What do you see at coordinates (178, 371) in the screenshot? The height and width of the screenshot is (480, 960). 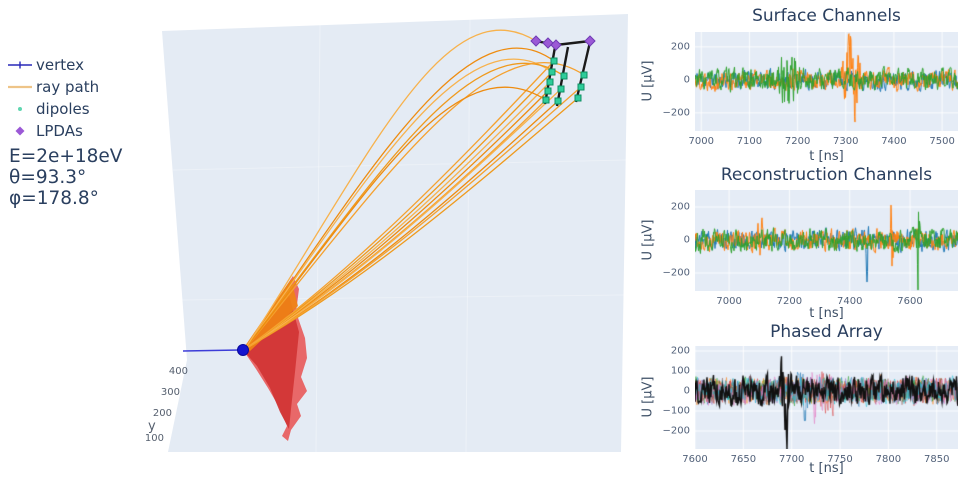 I see `y-axis-tick-label: 400` at bounding box center [178, 371].